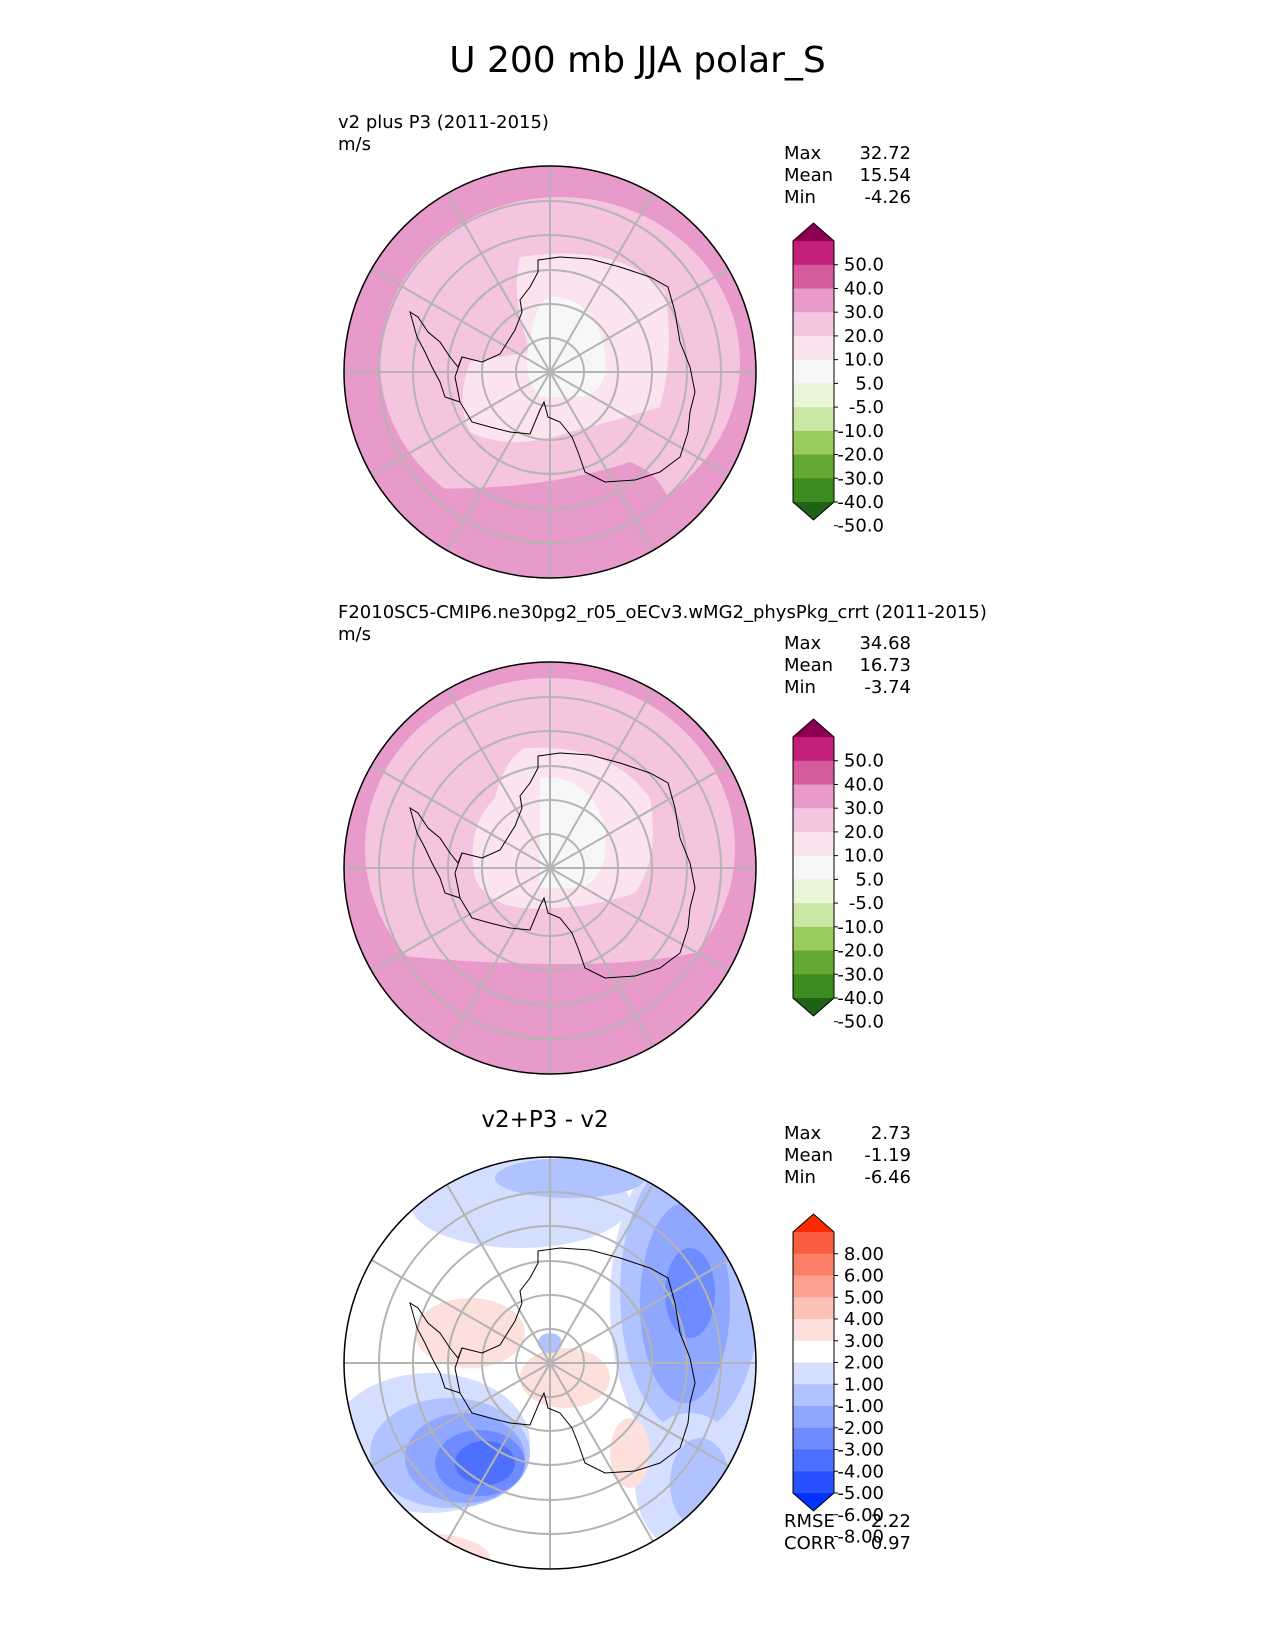 The width and height of the screenshot is (1275, 1650). I want to click on stat-value: -4.26, so click(887, 197).